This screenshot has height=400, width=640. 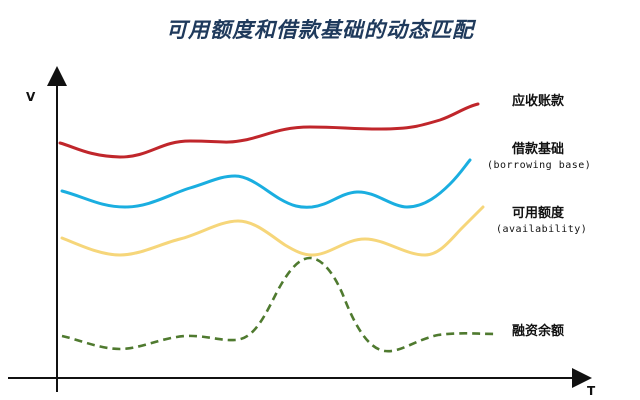 What do you see at coordinates (266, 183) in the screenshot?
I see `borrowing-base-curve` at bounding box center [266, 183].